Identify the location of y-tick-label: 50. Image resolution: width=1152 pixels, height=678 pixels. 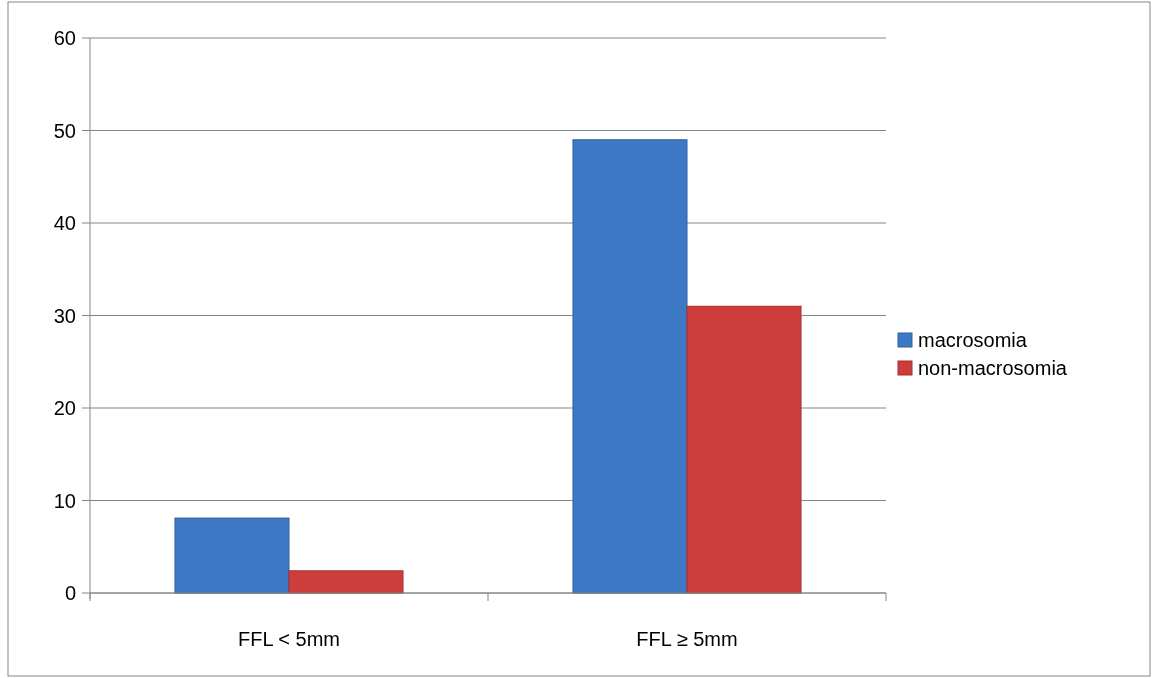
(64, 130).